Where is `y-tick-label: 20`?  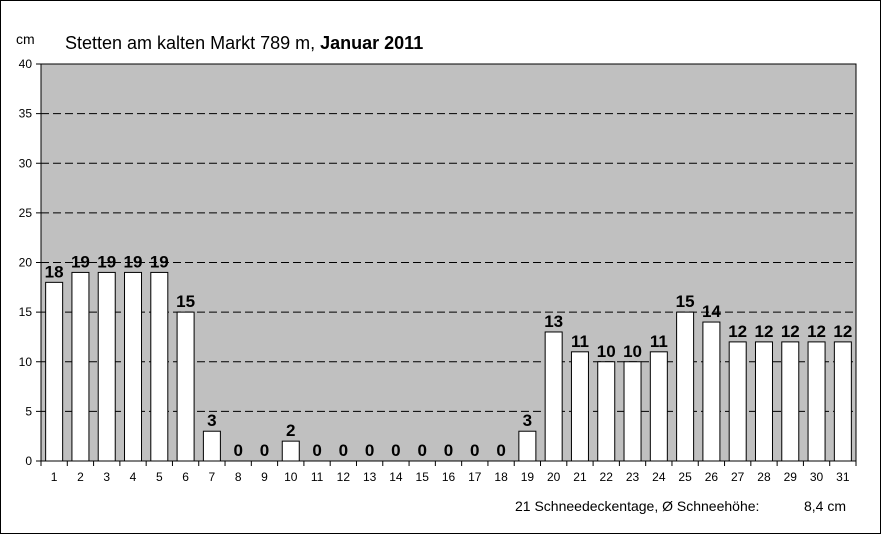
y-tick-label: 20 is located at coordinates (26, 263).